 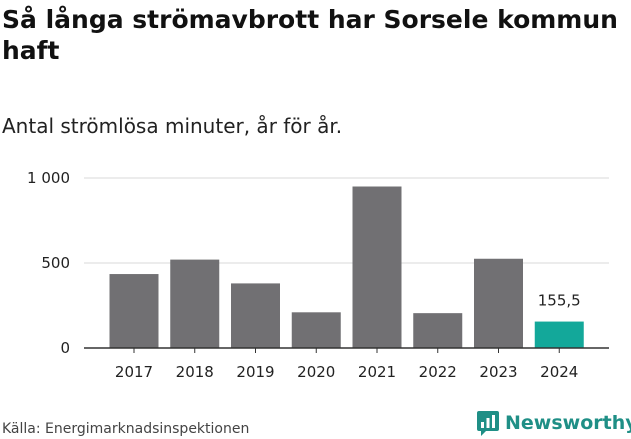 What do you see at coordinates (134, 311) in the screenshot?
I see `bar-2017` at bounding box center [134, 311].